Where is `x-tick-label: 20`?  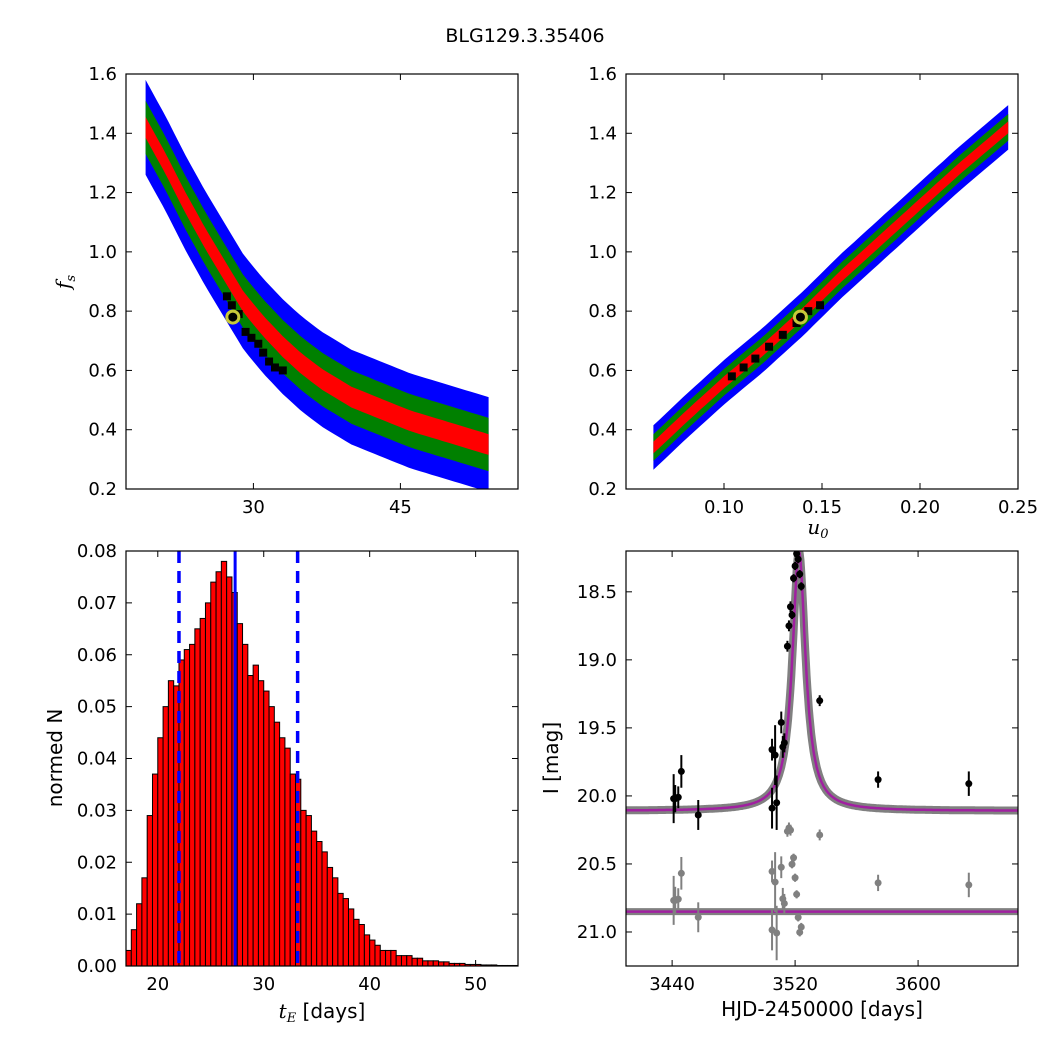
x-tick-label: 20 is located at coordinates (157, 984).